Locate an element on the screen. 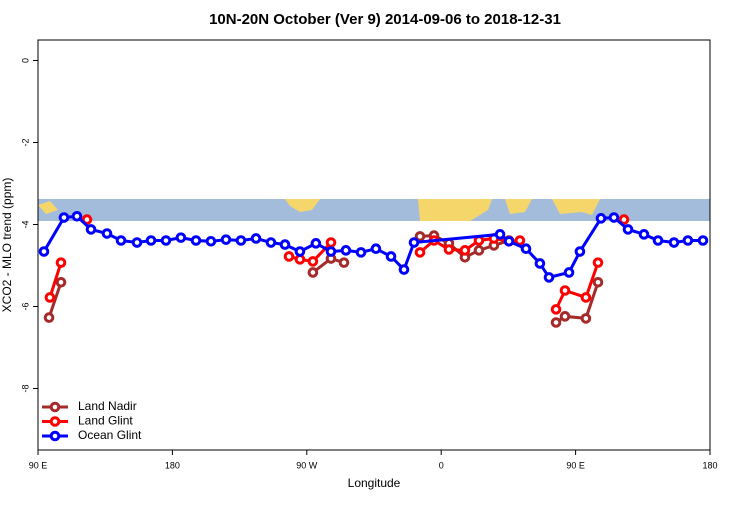 The image size is (750, 505). y-tick-label: 0 is located at coordinates (25, 60).